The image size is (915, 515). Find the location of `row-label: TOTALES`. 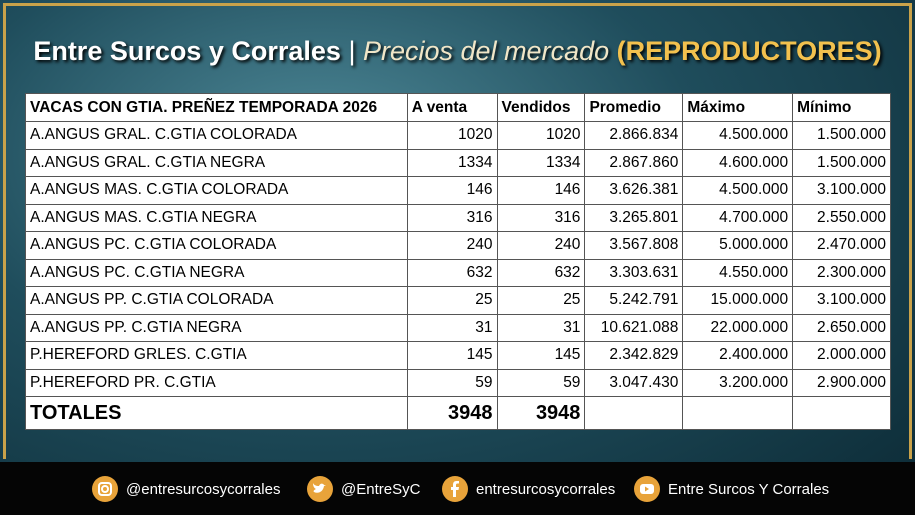

row-label: TOTALES is located at coordinates (216, 413).